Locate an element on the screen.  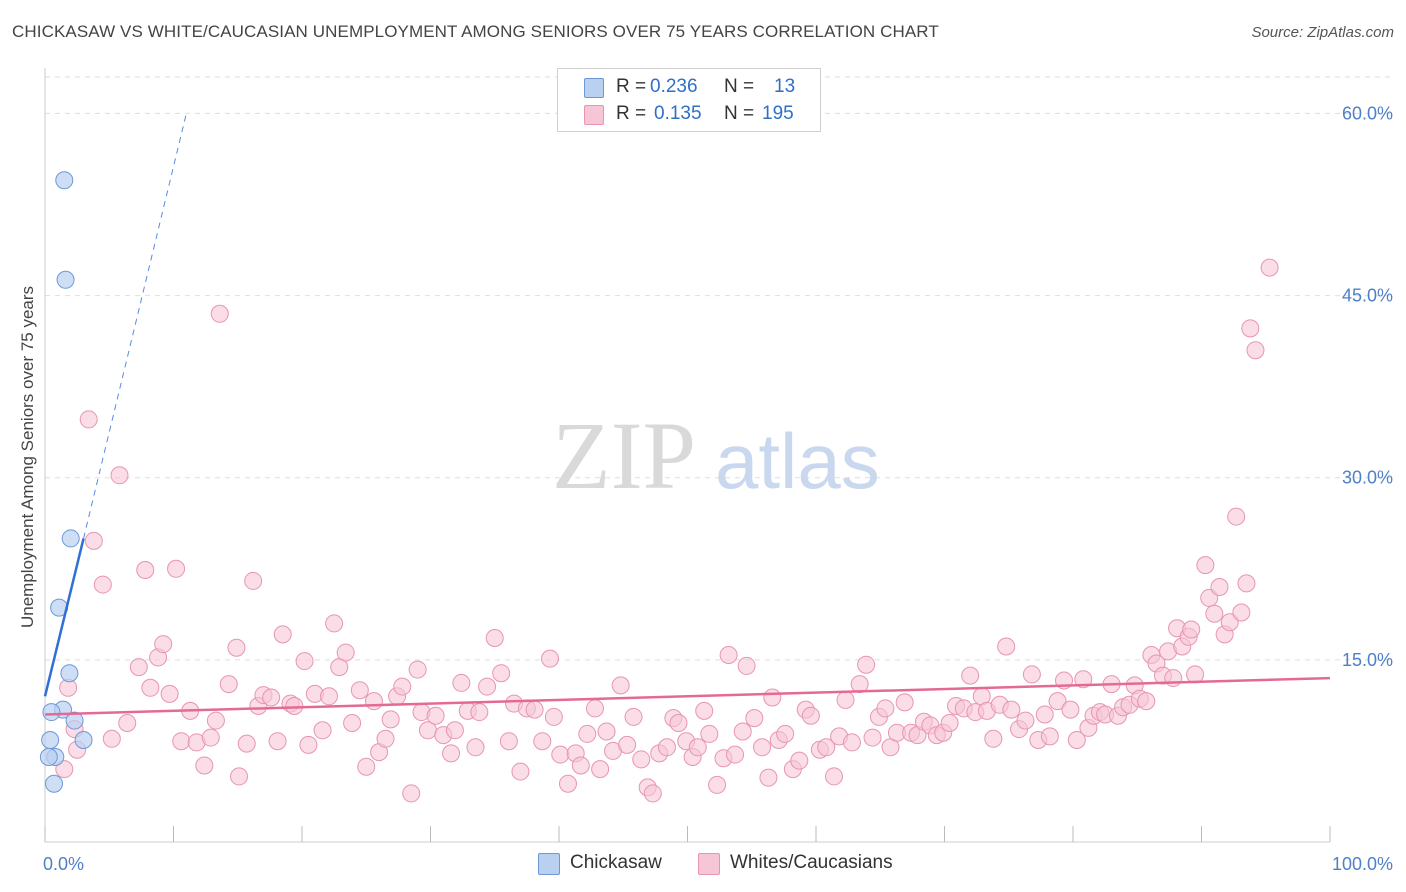
x-tick-label: 0.0% is located at coordinates (63, 864).